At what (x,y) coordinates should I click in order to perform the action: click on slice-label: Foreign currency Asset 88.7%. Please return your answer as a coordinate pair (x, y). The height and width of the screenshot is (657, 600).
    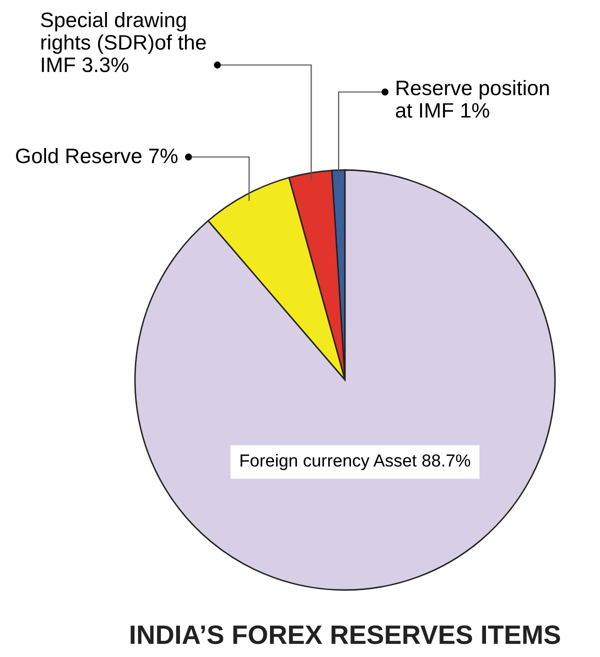
    Looking at the image, I should click on (355, 462).